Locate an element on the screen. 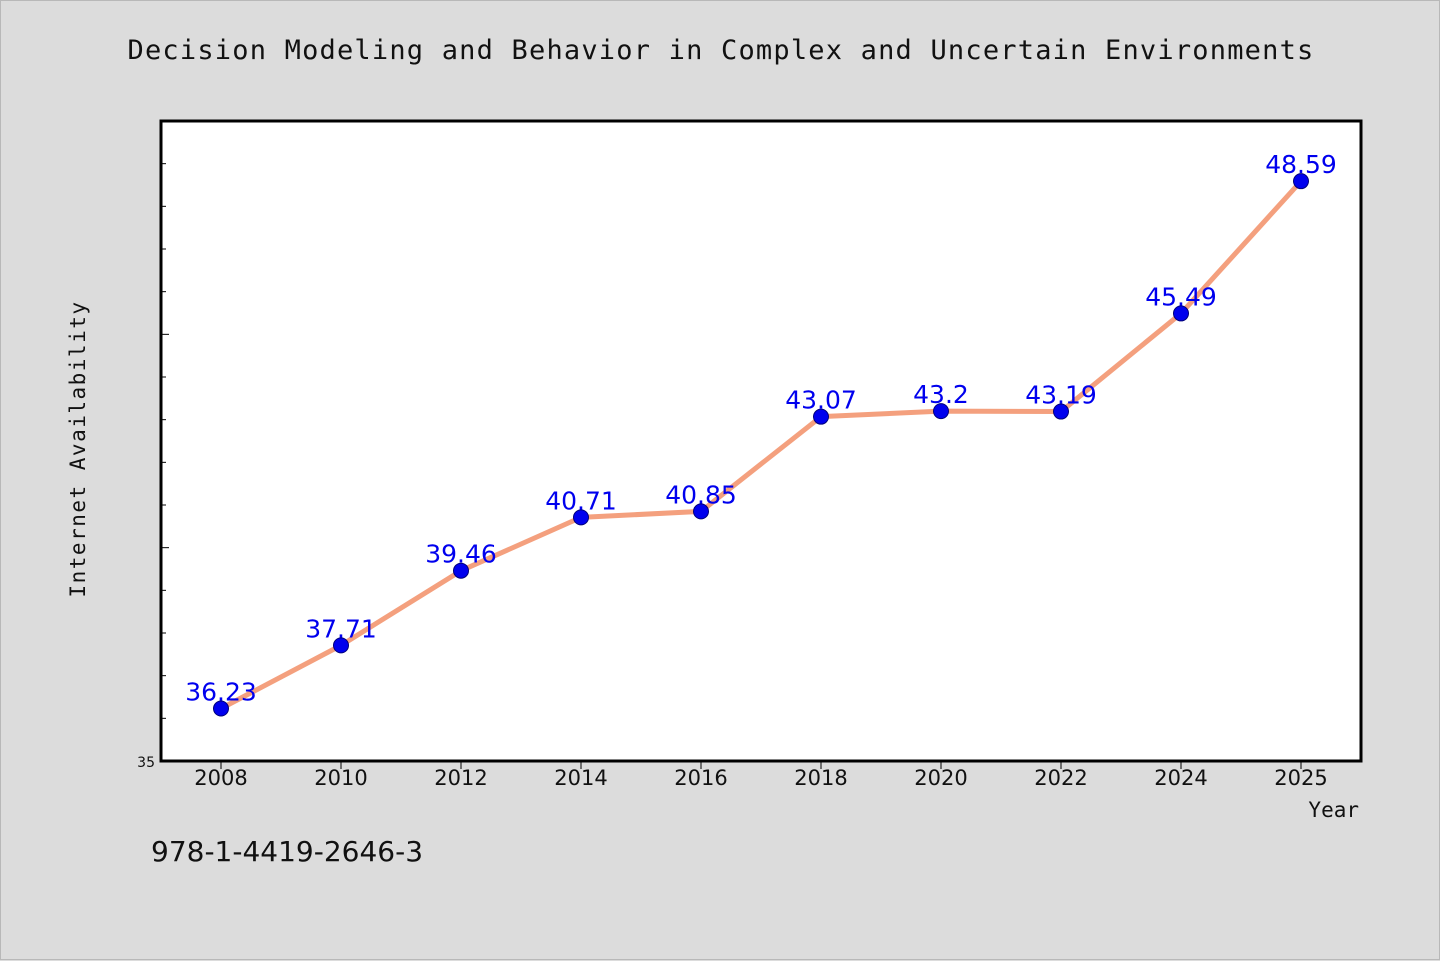 This screenshot has width=1440, height=961. x-tick-label: 2010 is located at coordinates (340, 778).